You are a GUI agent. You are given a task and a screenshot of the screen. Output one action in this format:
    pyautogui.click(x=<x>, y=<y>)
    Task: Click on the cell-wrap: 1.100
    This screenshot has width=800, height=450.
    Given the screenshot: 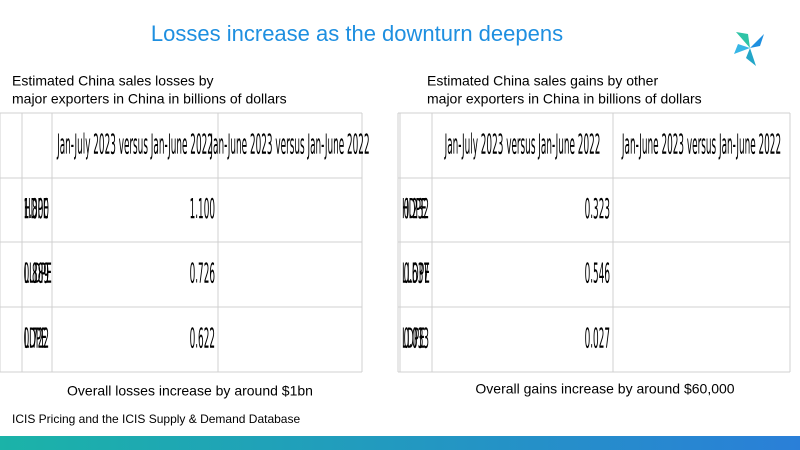 What is the action you would take?
    pyautogui.click(x=202, y=208)
    